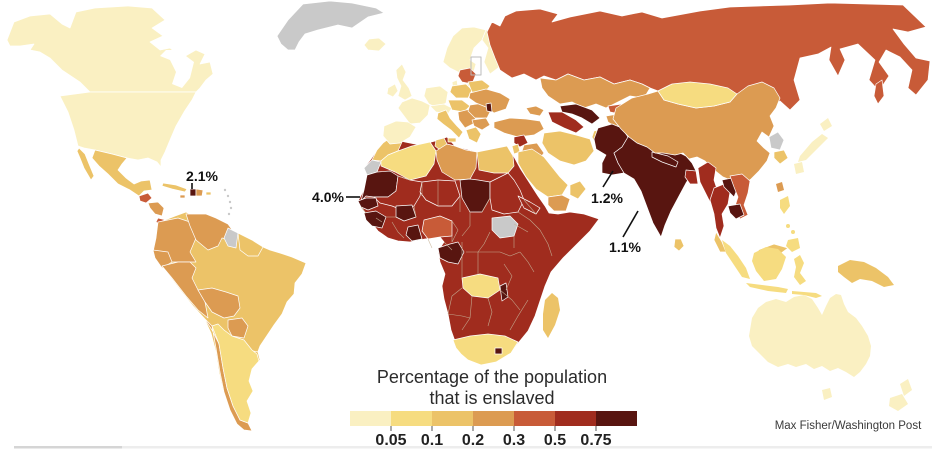 The height and width of the screenshot is (454, 932). What do you see at coordinates (595, 440) in the screenshot?
I see `svg-text: 0.75` at bounding box center [595, 440].